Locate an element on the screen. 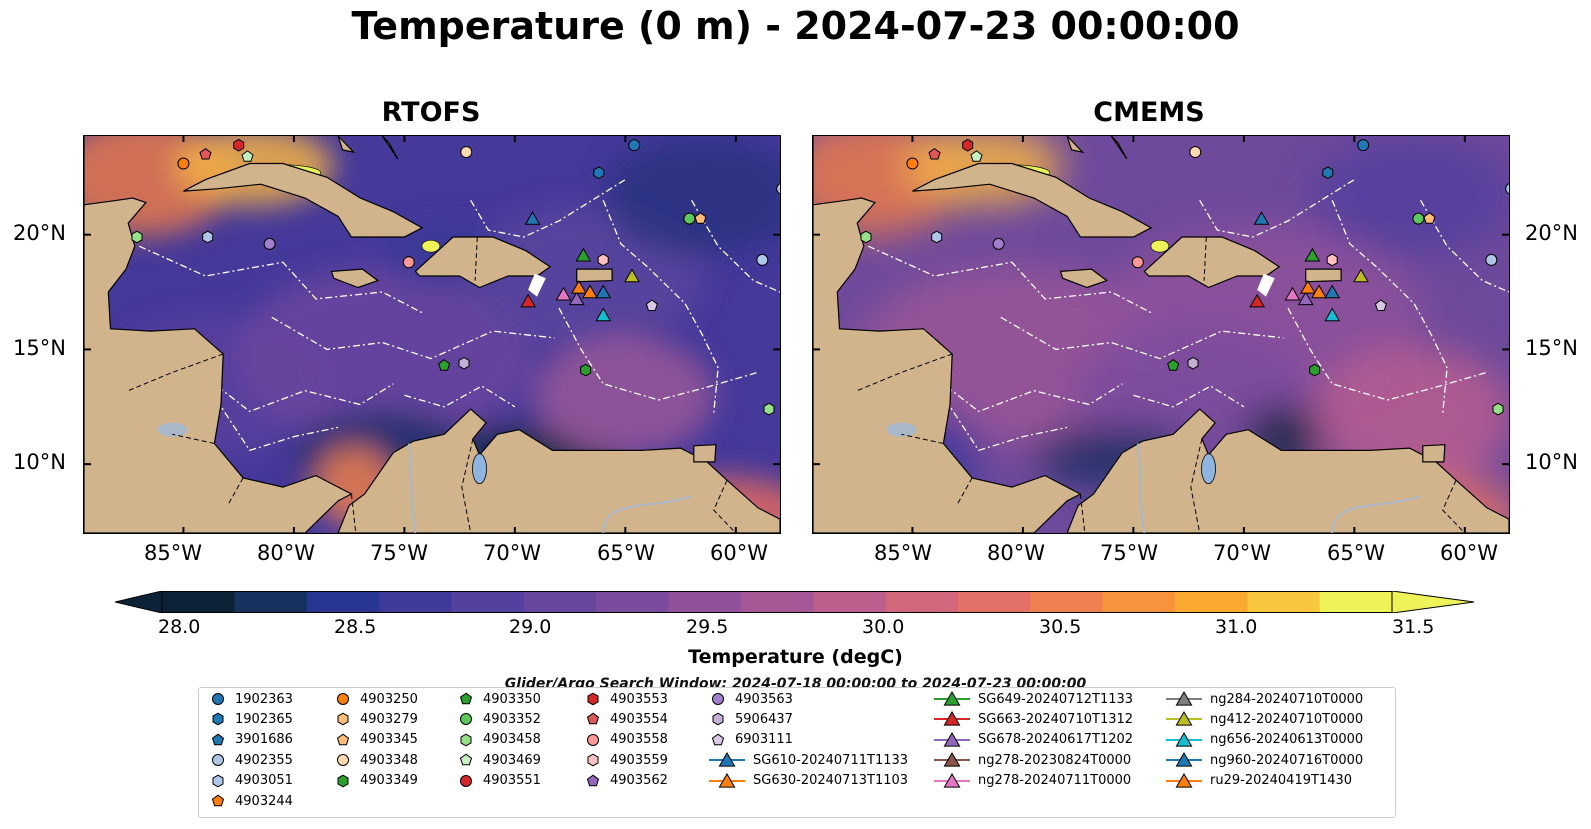 This screenshot has width=1591, height=829. land-pr is located at coordinates (1323, 275).